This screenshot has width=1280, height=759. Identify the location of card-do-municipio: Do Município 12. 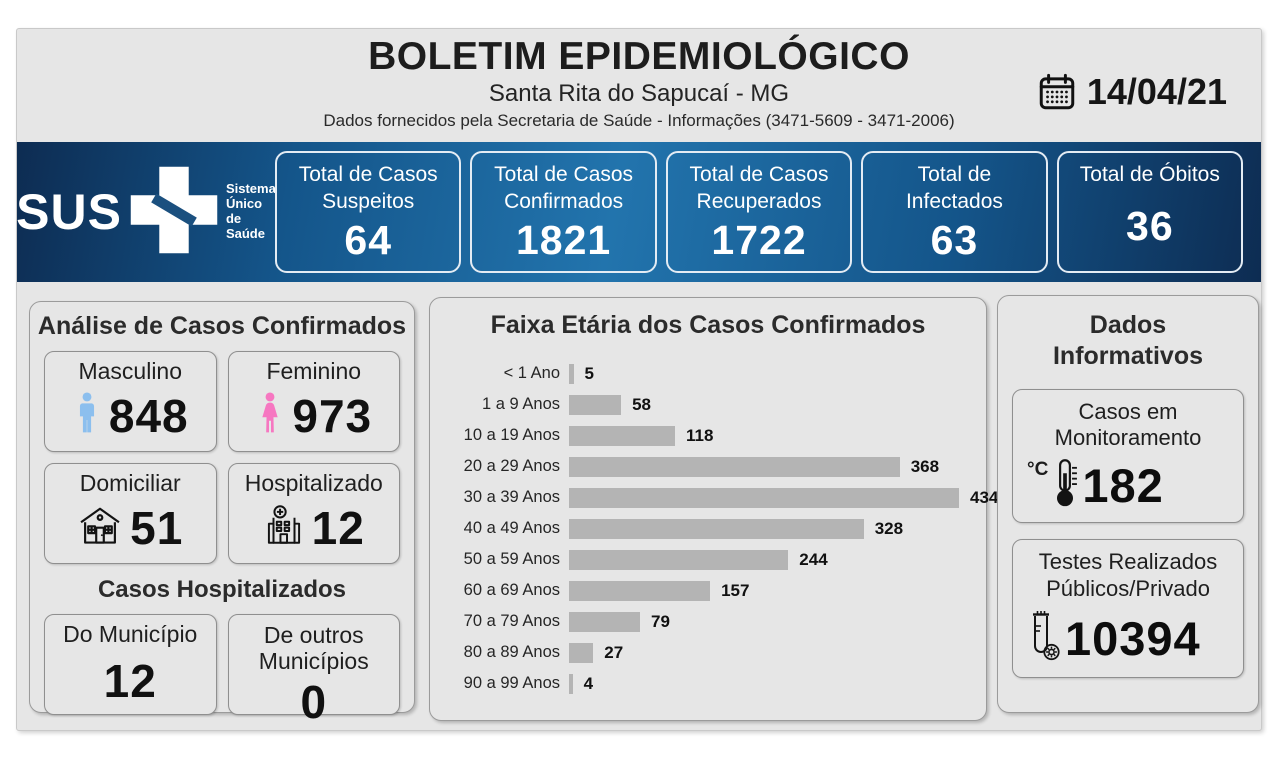
(130, 664).